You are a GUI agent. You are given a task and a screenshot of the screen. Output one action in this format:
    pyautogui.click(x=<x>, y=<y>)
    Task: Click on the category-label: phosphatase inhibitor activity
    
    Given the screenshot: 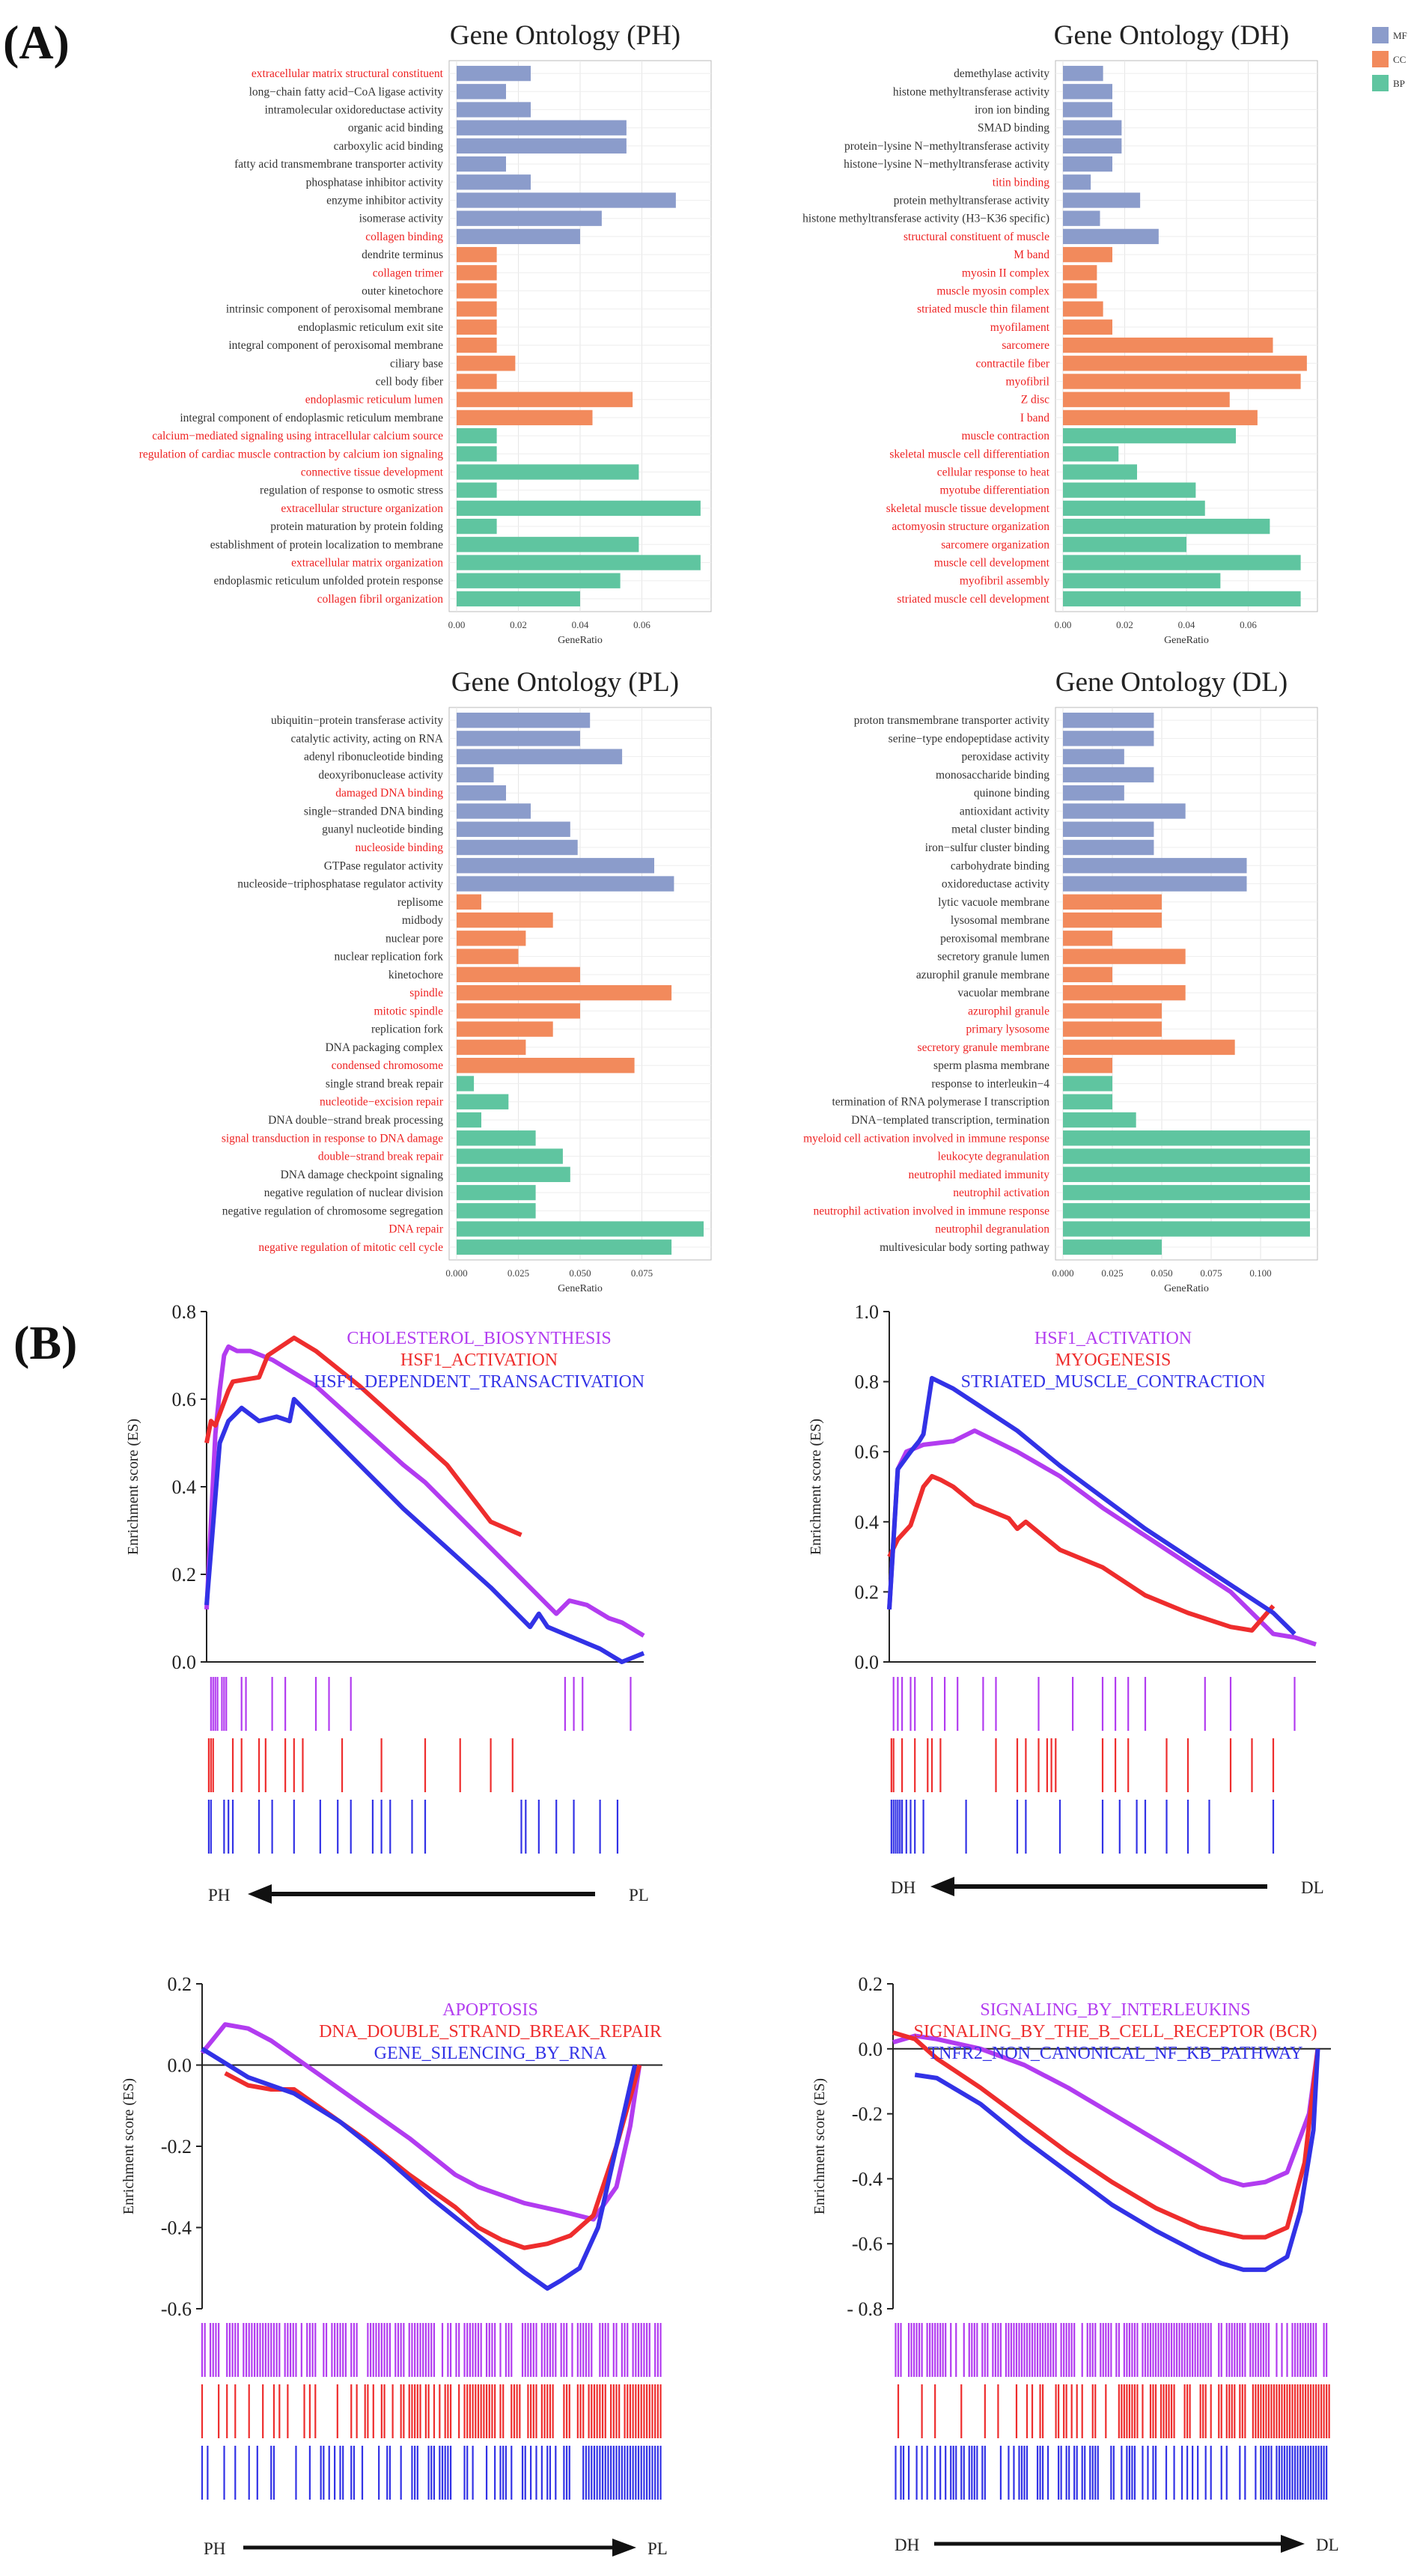 What is the action you would take?
    pyautogui.click(x=375, y=182)
    